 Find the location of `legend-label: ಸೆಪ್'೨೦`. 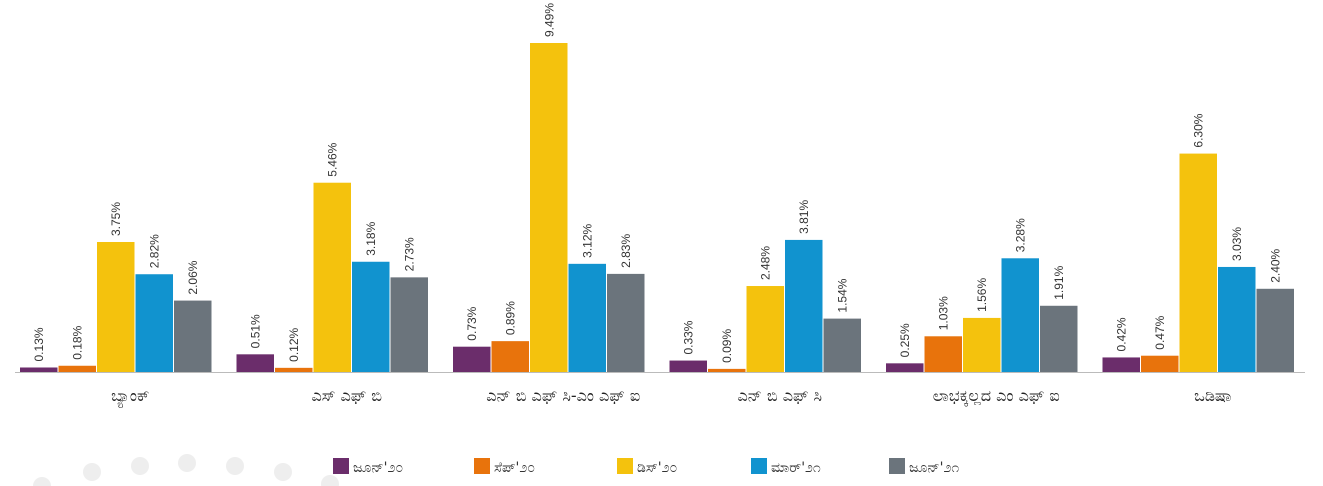

legend-label: ಸೆಪ್'೨೦ is located at coordinates (514, 468).